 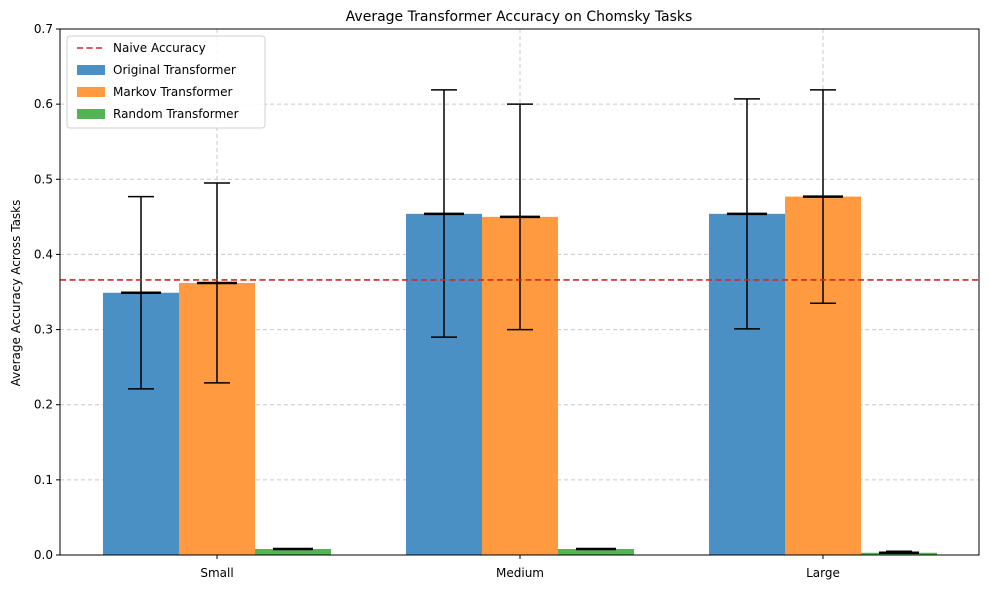 I want to click on legend-box, so click(x=166, y=82).